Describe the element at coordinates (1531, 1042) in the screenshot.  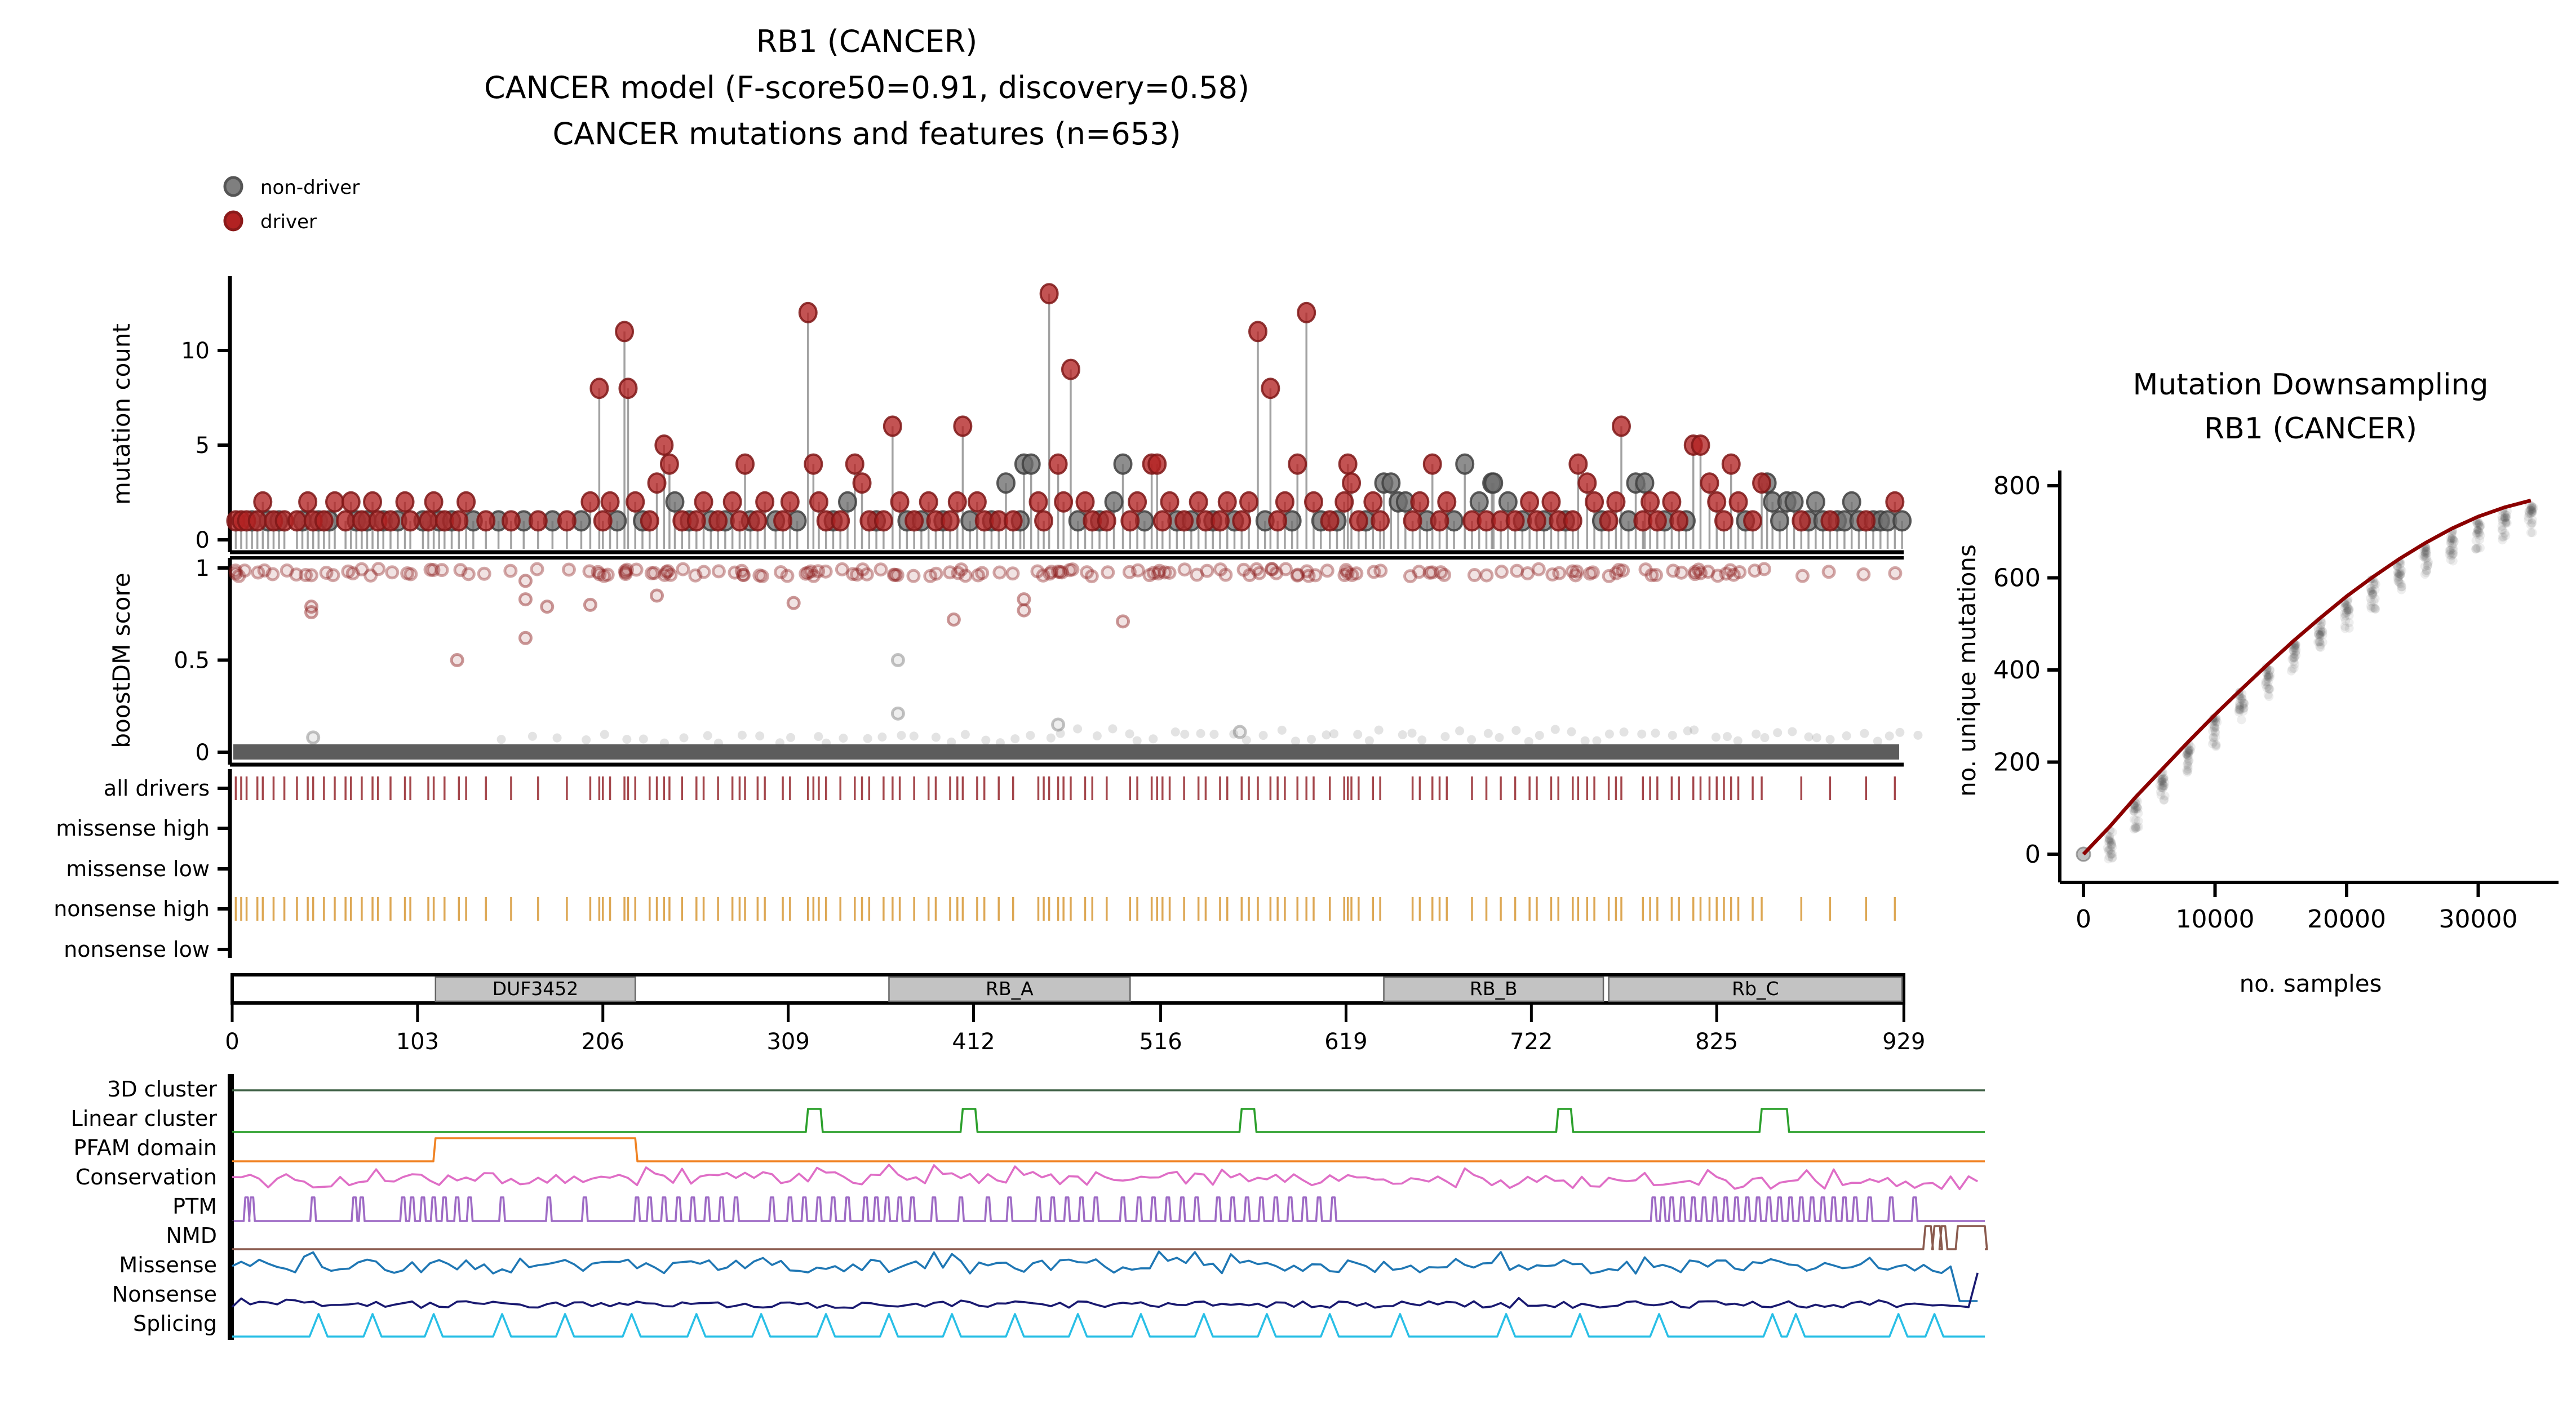
I see `position-xtick-label: 722` at that location.